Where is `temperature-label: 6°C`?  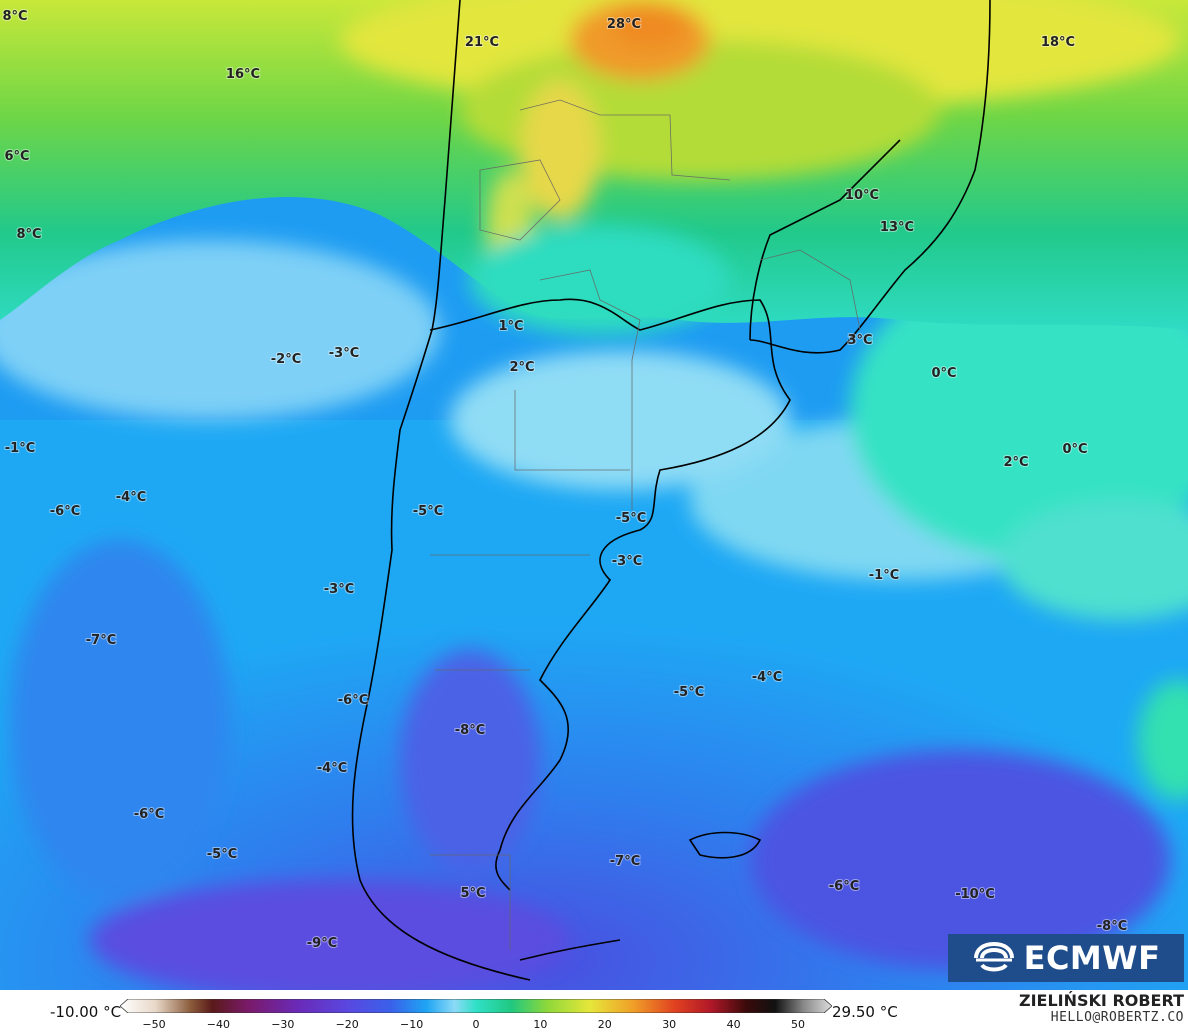 temperature-label: 6°C is located at coordinates (16, 156).